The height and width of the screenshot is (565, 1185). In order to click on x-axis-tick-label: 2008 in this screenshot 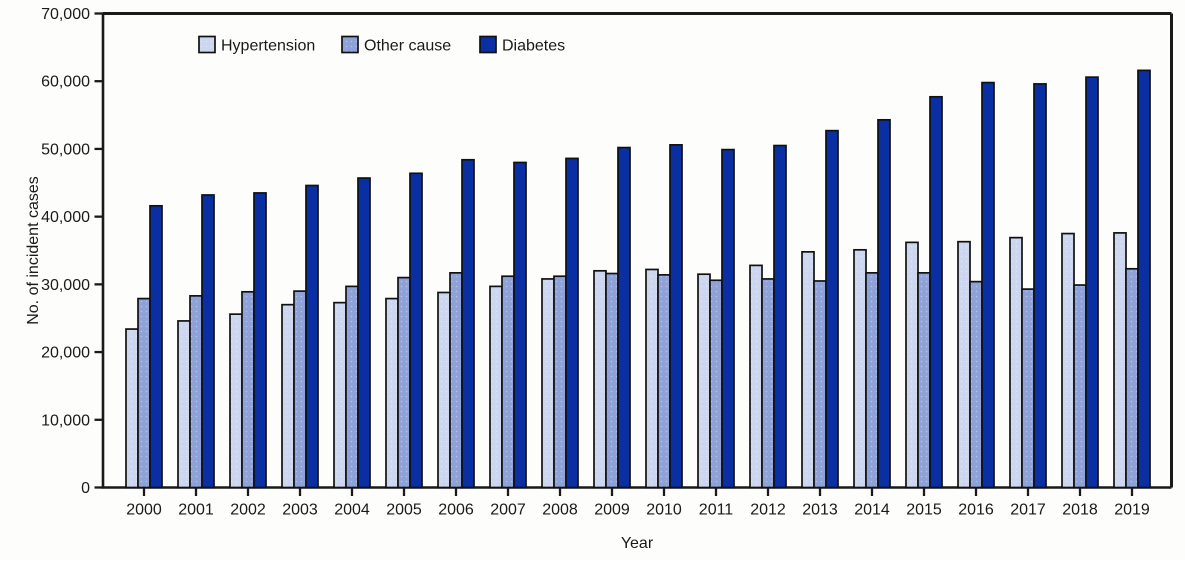, I will do `click(560, 510)`.